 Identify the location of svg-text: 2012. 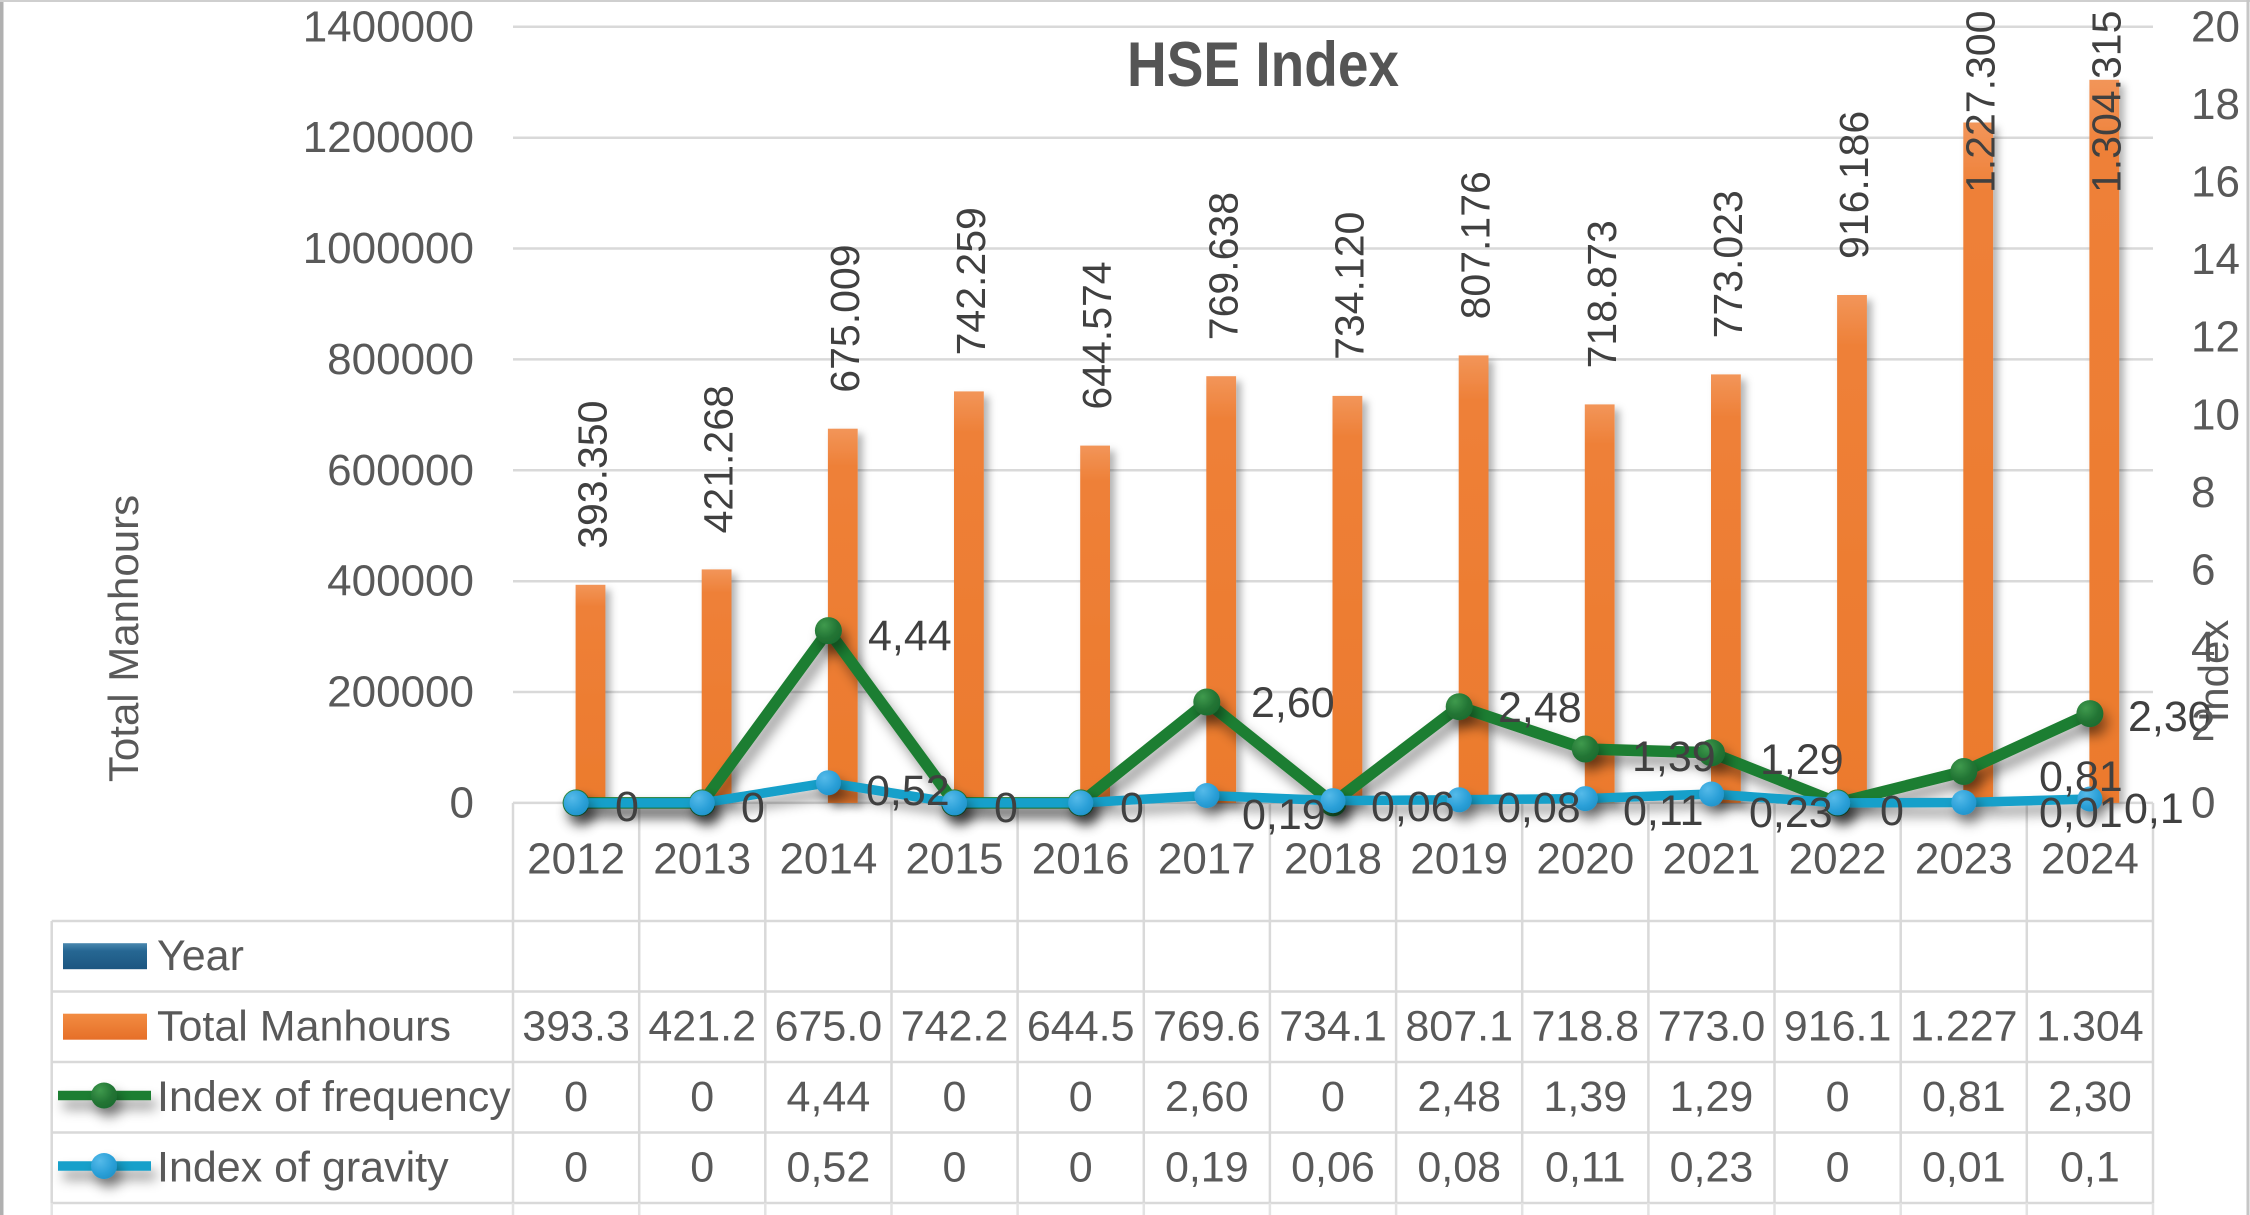
(576, 859).